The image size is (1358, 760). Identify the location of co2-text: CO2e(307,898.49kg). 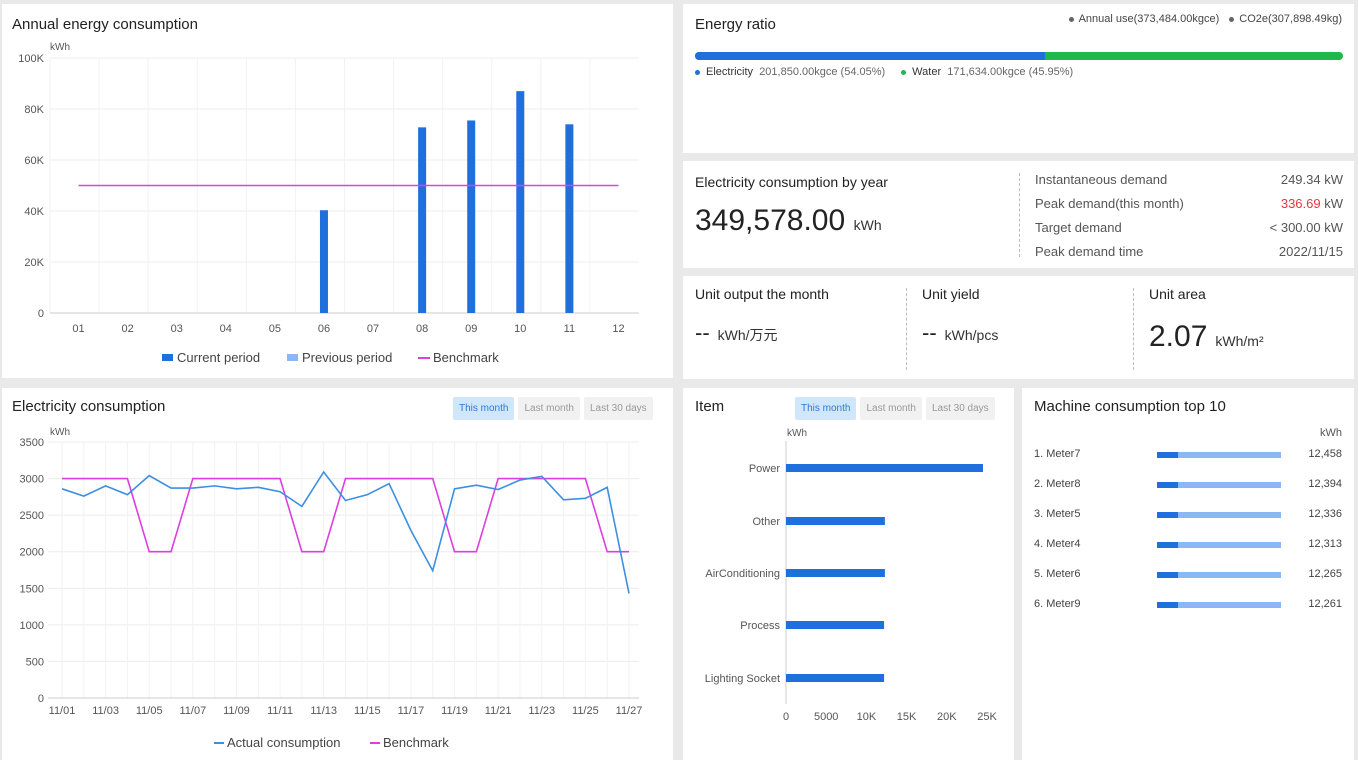
(1290, 19).